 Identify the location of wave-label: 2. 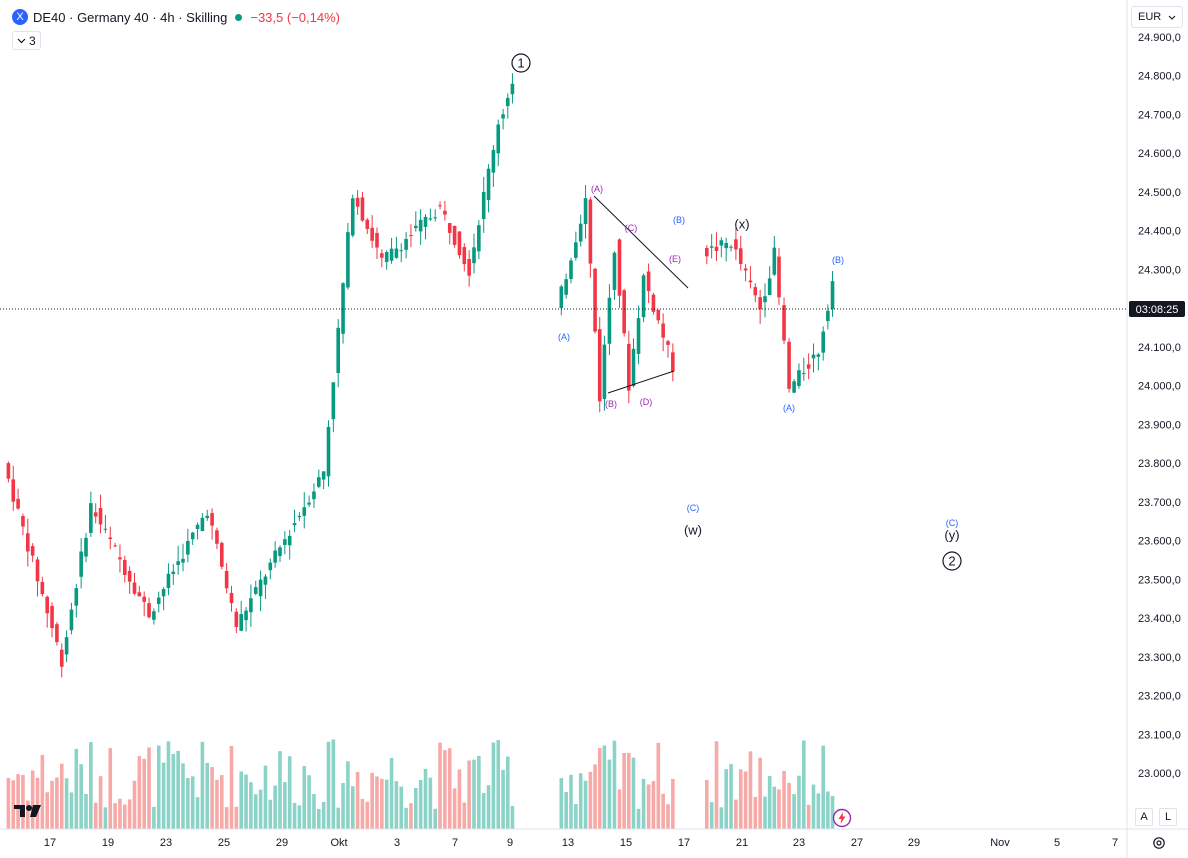
(951, 561).